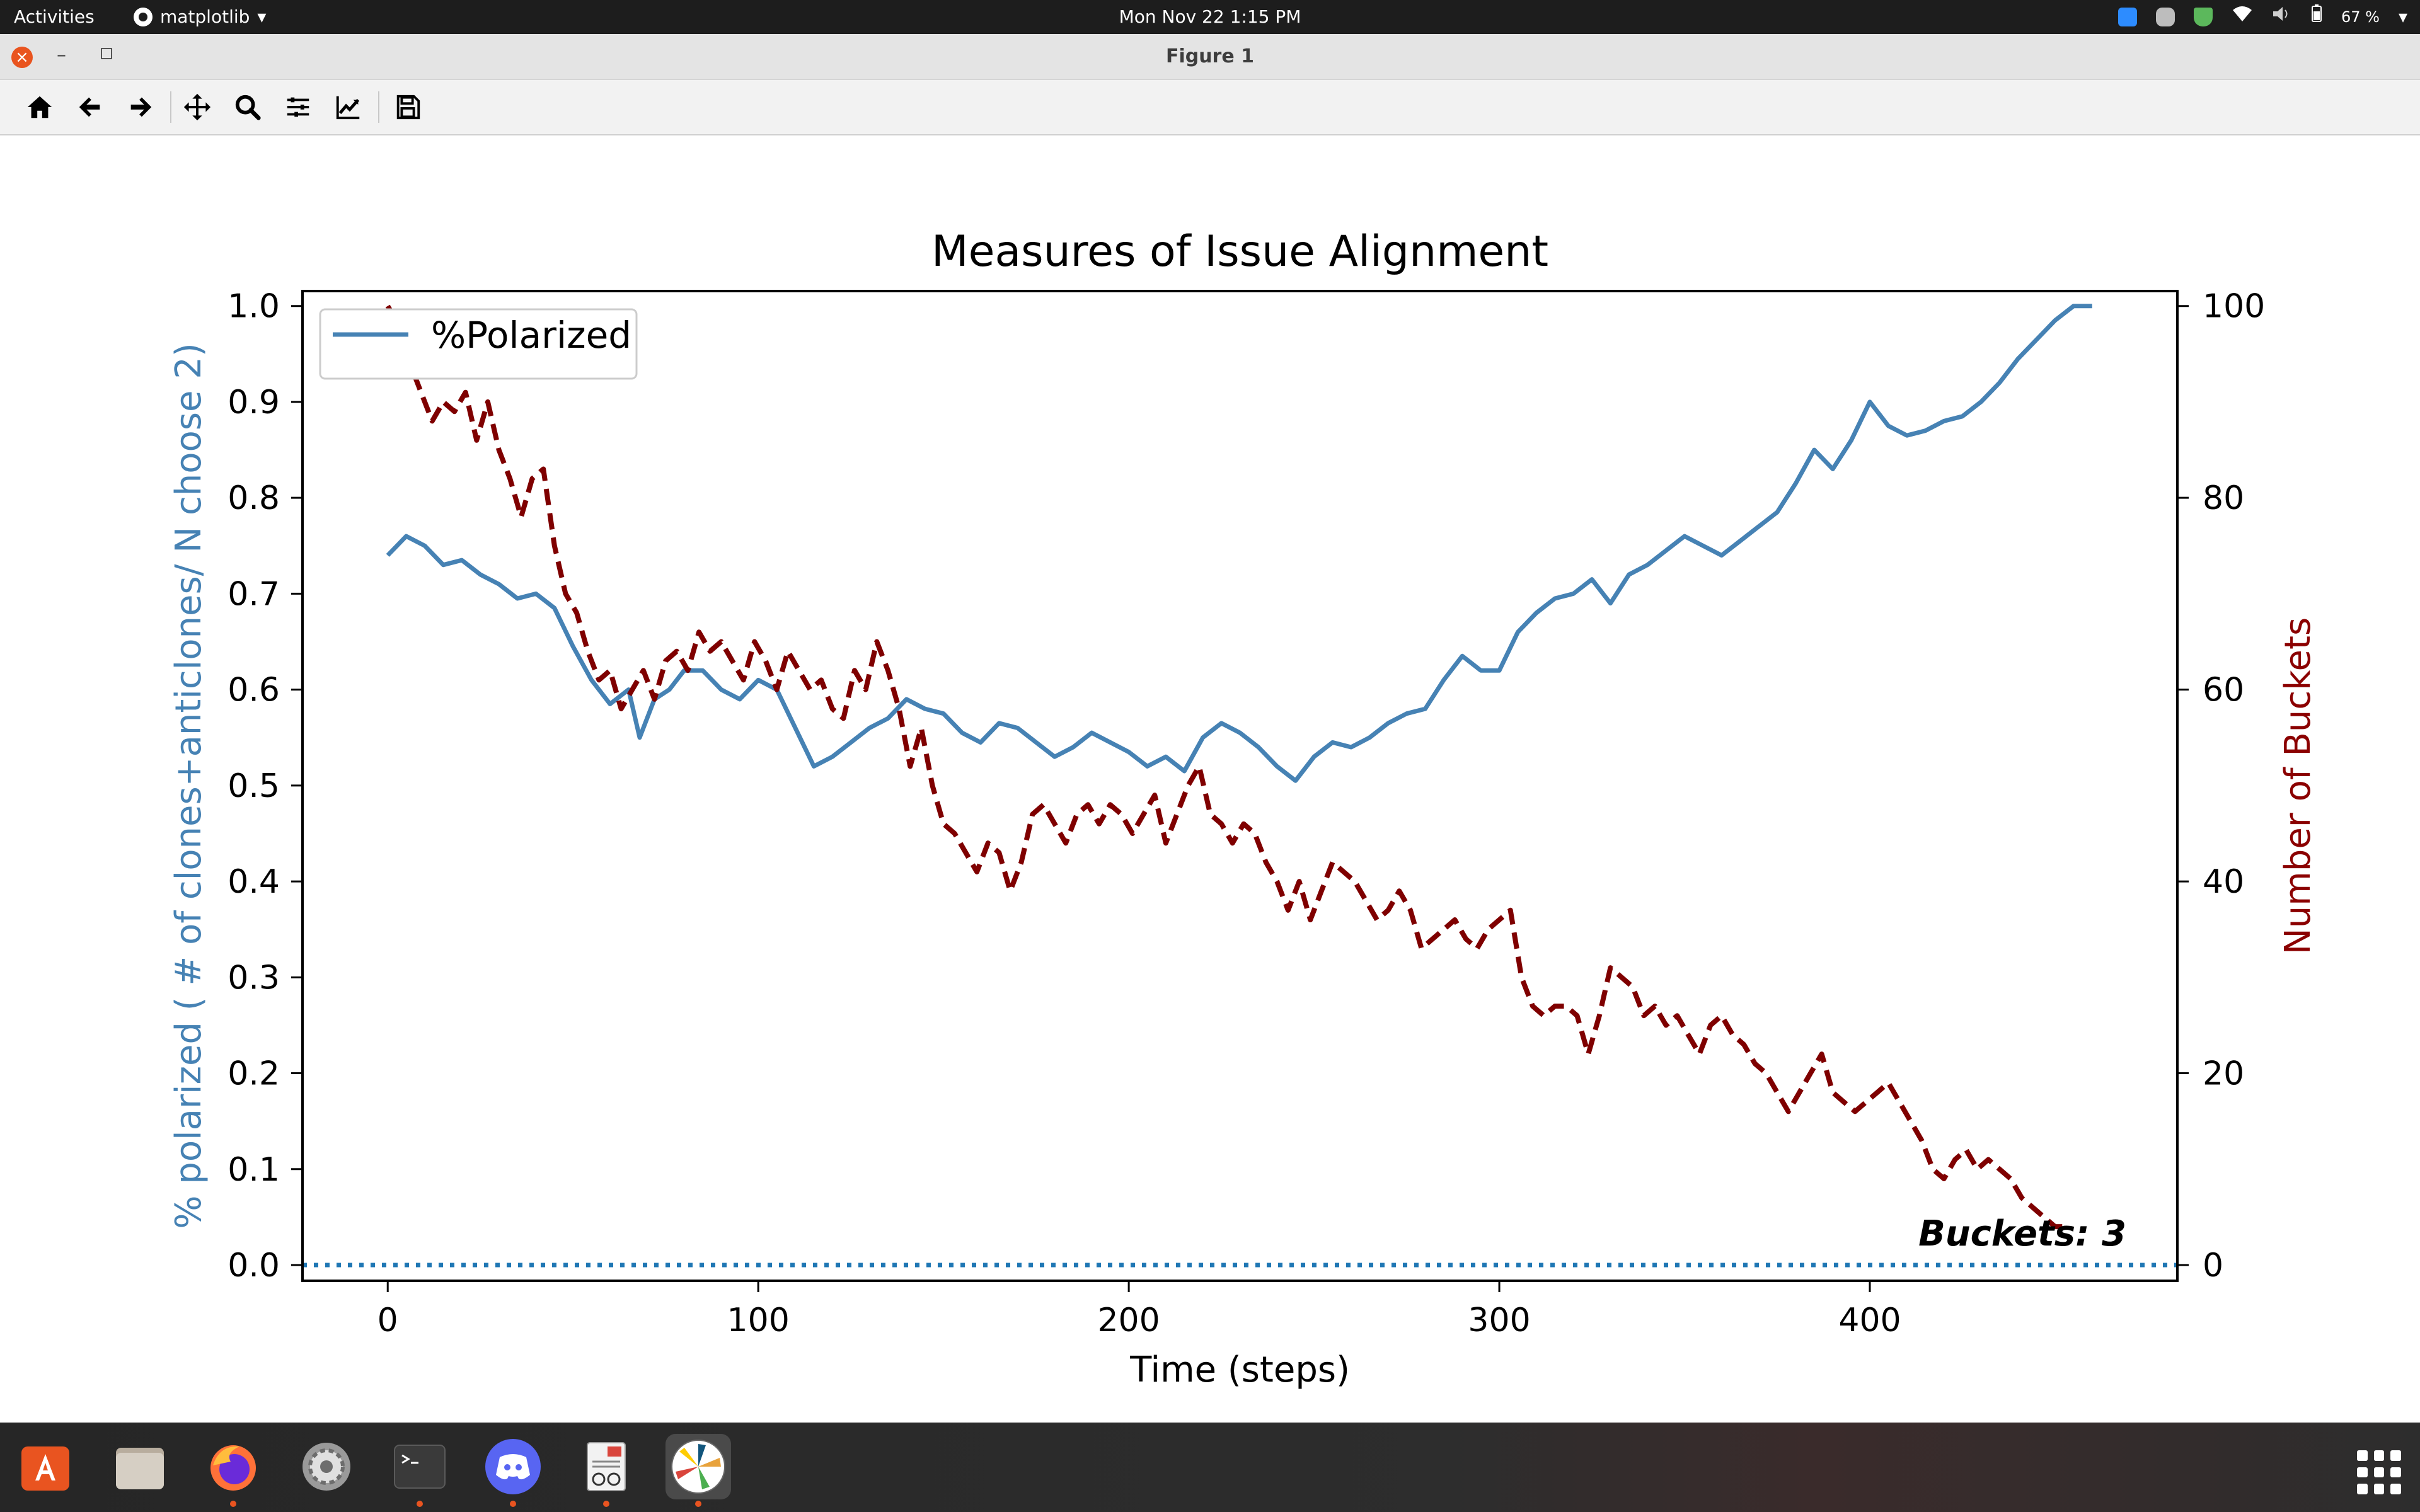  I want to click on edit-curves-button, so click(349, 107).